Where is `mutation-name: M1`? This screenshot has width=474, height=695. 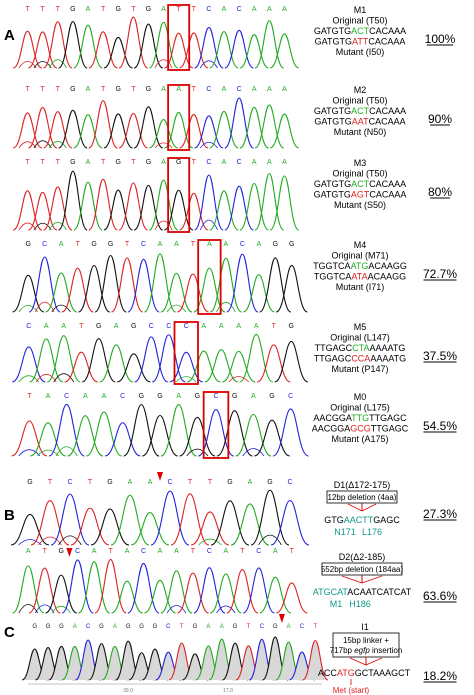 mutation-name: M1 is located at coordinates (360, 10).